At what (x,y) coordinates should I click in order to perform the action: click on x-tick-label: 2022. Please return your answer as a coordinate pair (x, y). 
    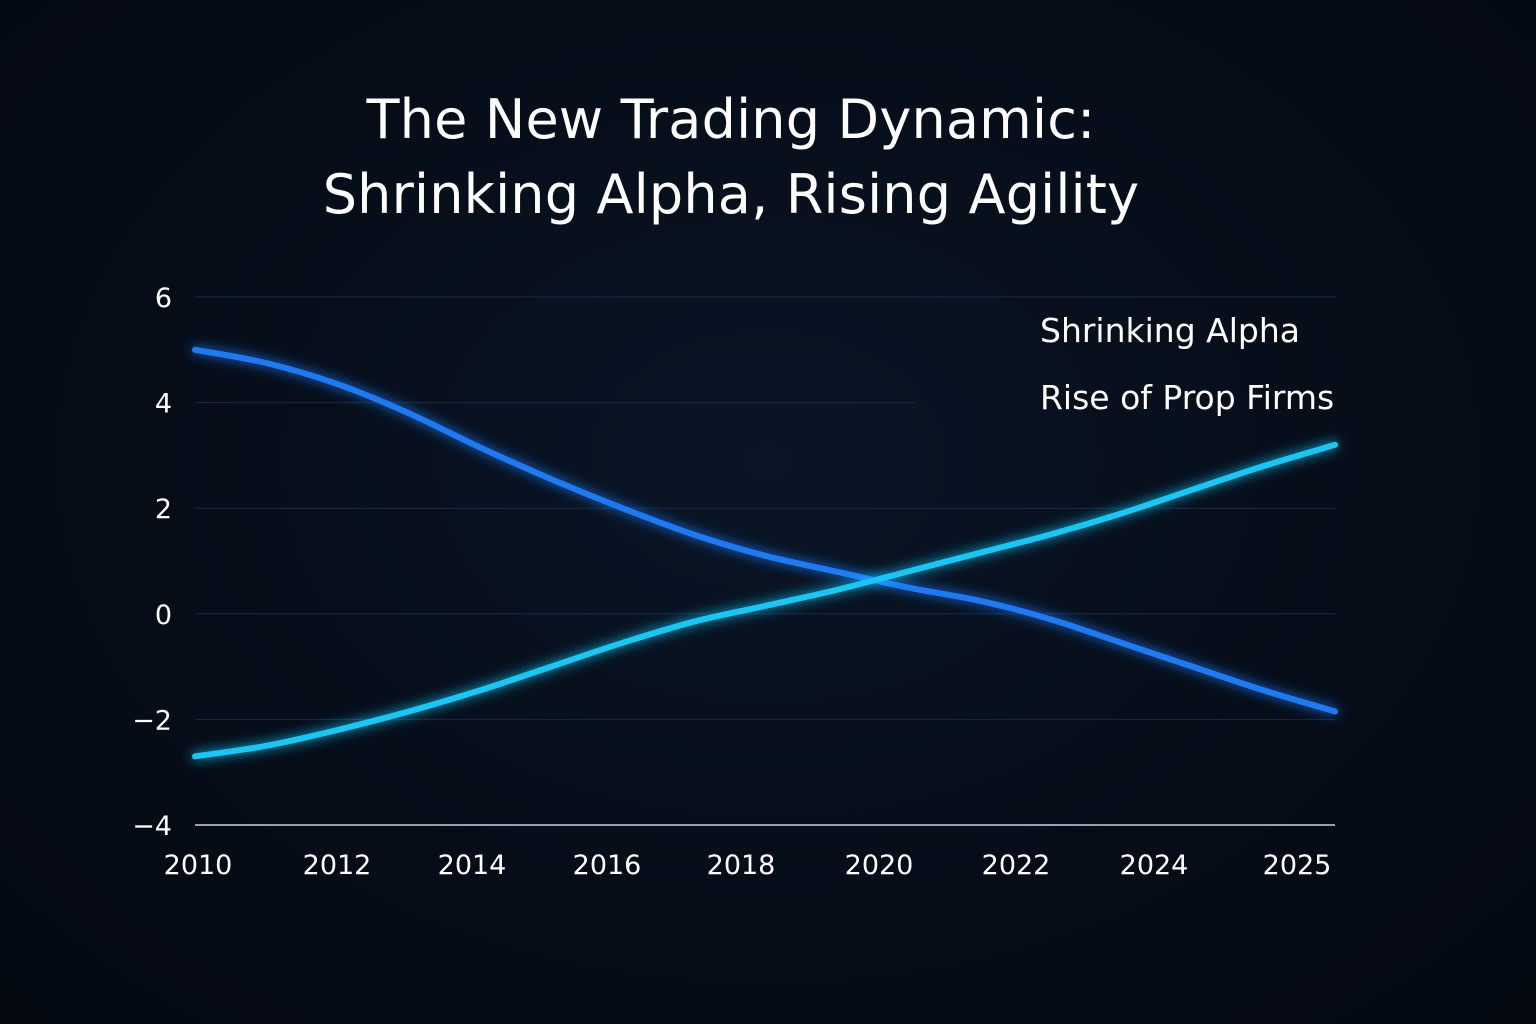
    Looking at the image, I should click on (1016, 865).